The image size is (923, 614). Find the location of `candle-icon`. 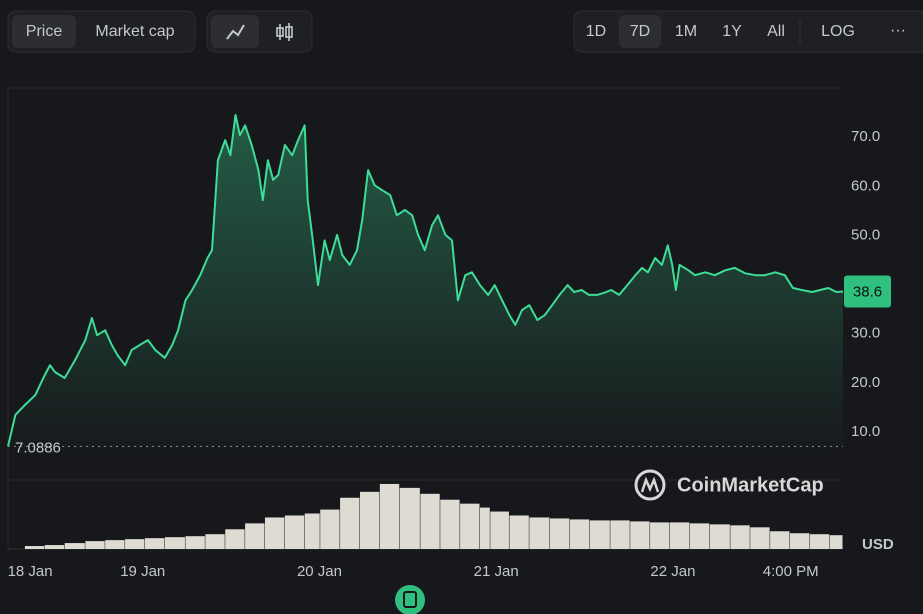

candle-icon is located at coordinates (284, 32).